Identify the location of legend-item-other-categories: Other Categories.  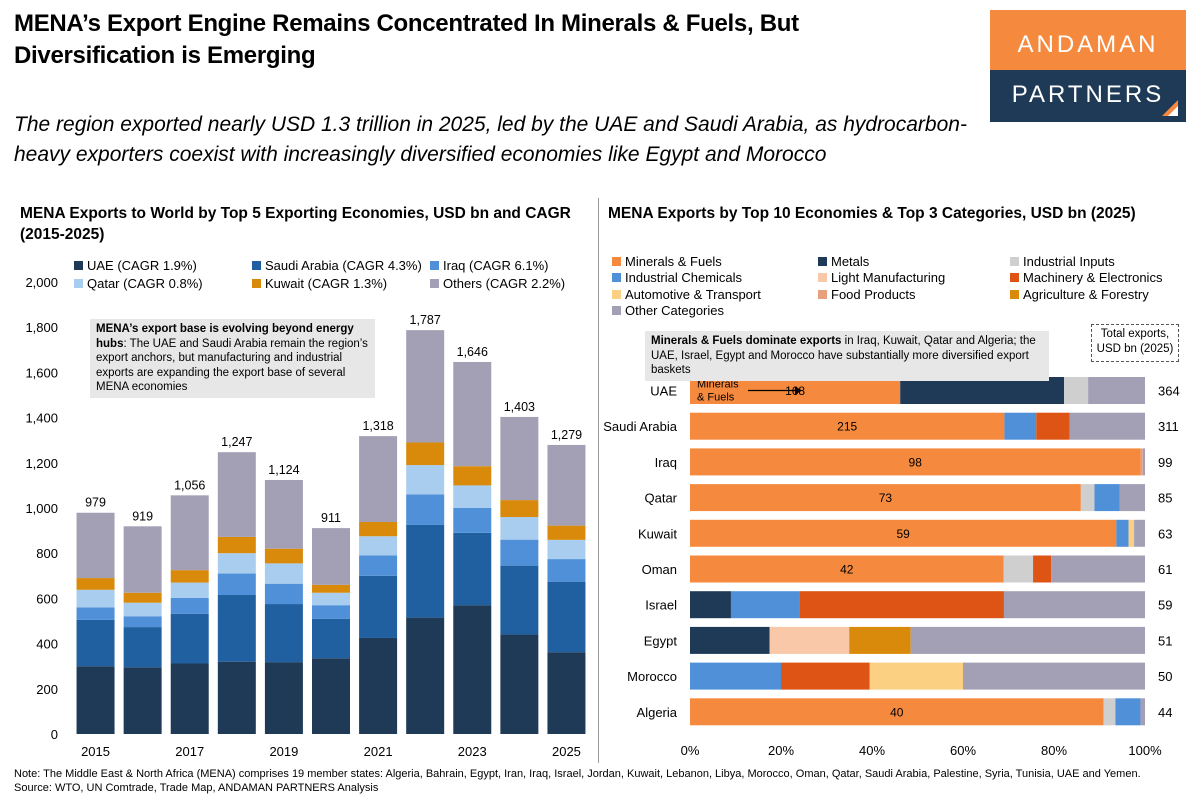
(668, 311).